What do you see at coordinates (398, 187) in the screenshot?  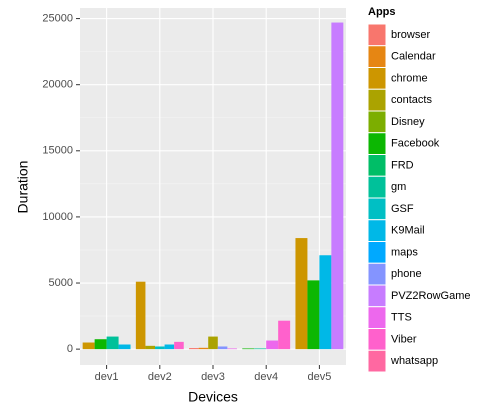 I see `legend-label: gm` at bounding box center [398, 187].